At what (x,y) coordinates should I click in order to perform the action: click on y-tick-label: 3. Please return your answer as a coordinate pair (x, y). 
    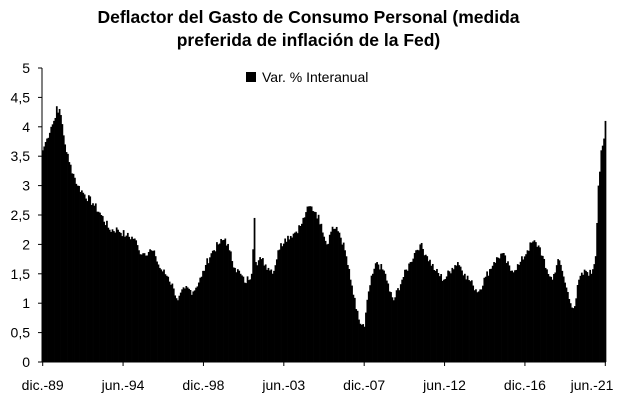
    Looking at the image, I should click on (26, 186).